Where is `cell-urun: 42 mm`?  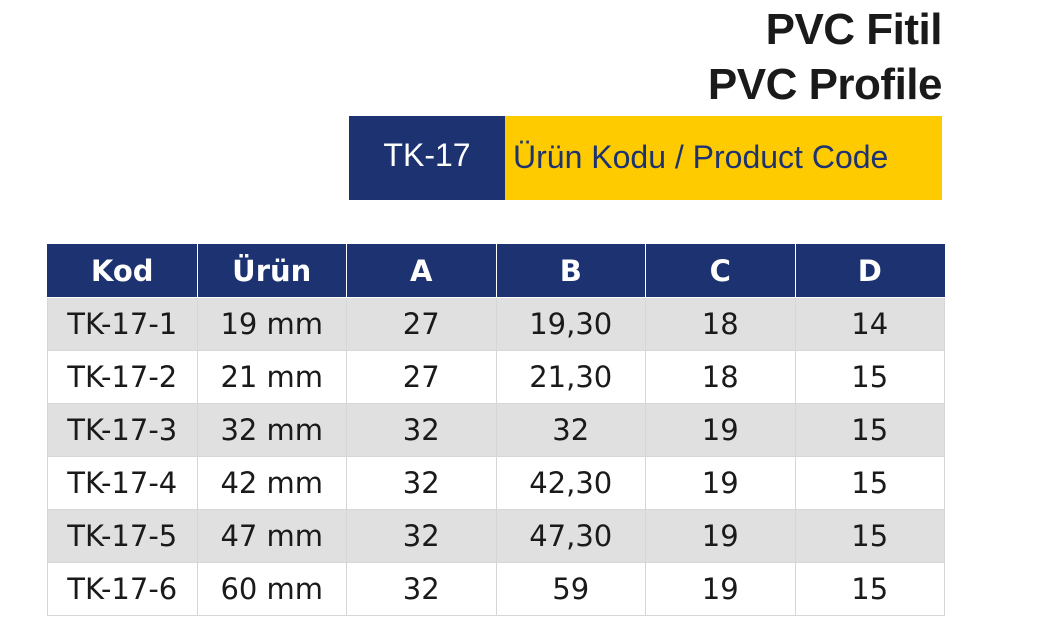 cell-urun: 42 mm is located at coordinates (271, 483).